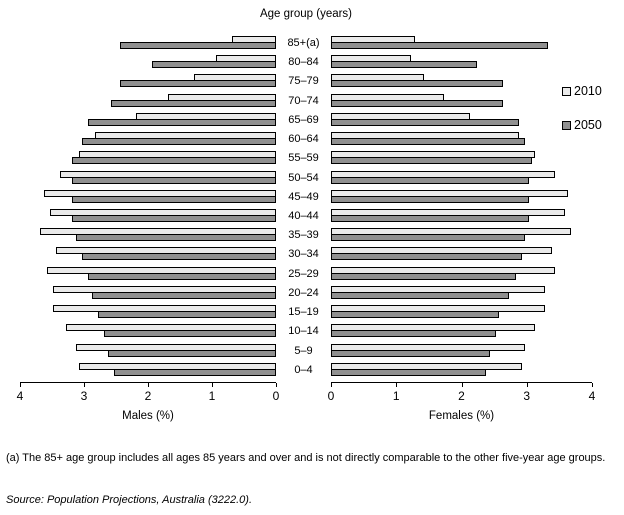 The image size is (624, 515). I want to click on females-axis: 0 1 2 3 4, so click(461, 392).